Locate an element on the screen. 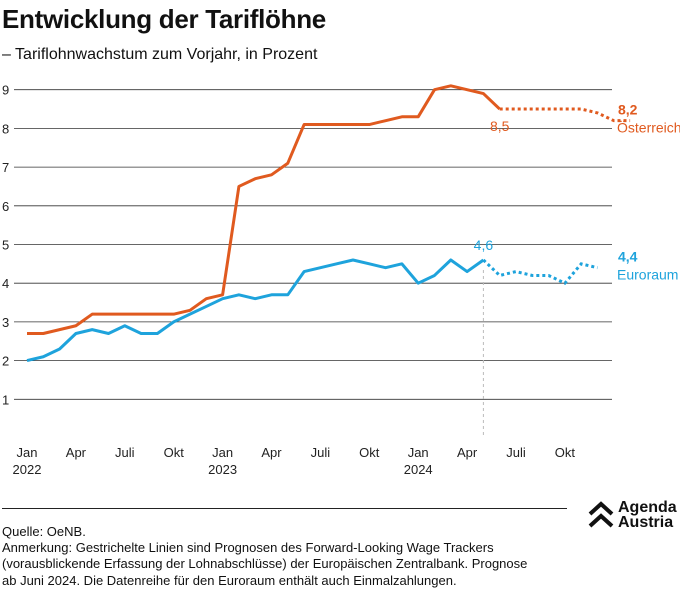 This screenshot has height=593, width=680. logo-line-1: Agenda is located at coordinates (647, 507).